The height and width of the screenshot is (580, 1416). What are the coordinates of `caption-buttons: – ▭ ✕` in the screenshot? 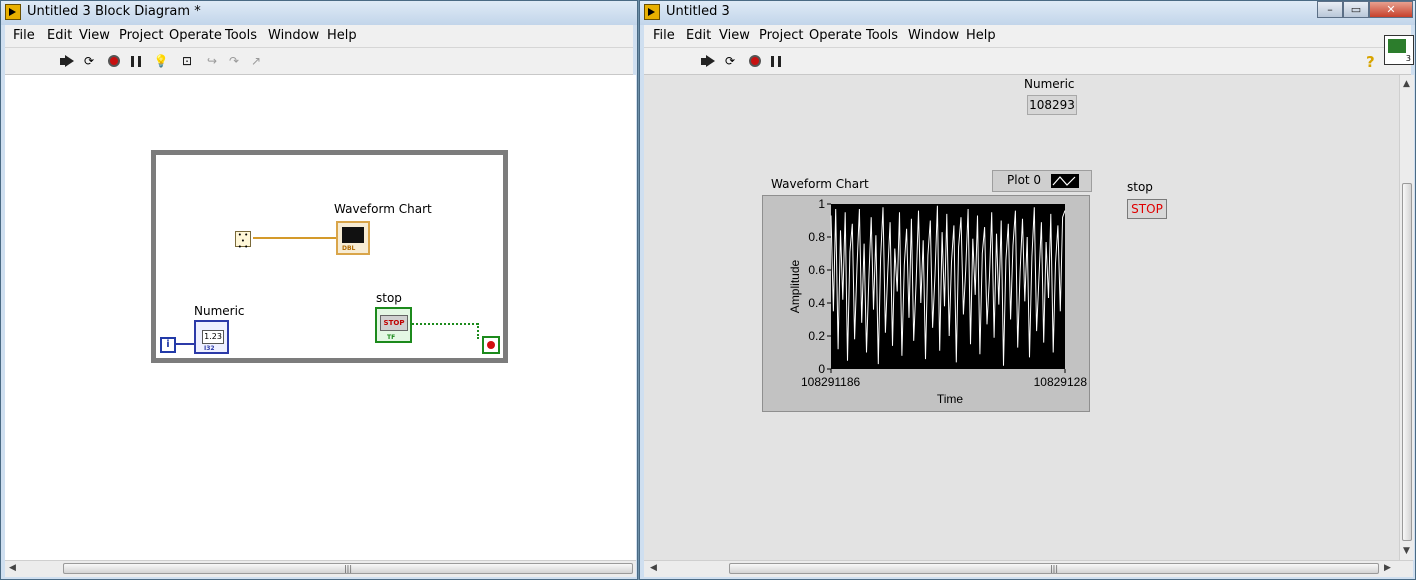 It's located at (1365, 10).